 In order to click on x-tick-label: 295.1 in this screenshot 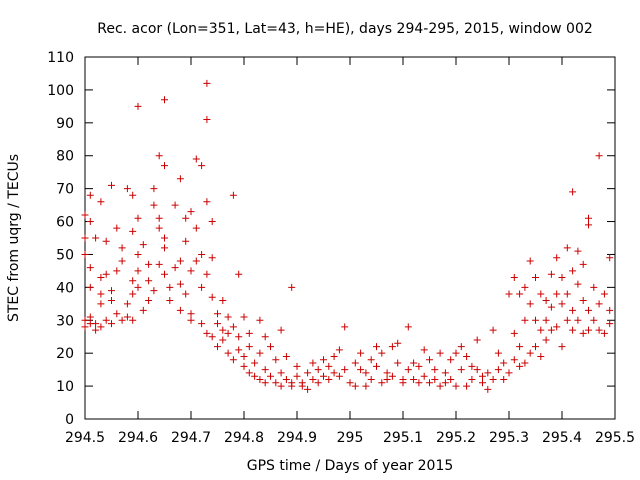, I will do `click(403, 438)`.